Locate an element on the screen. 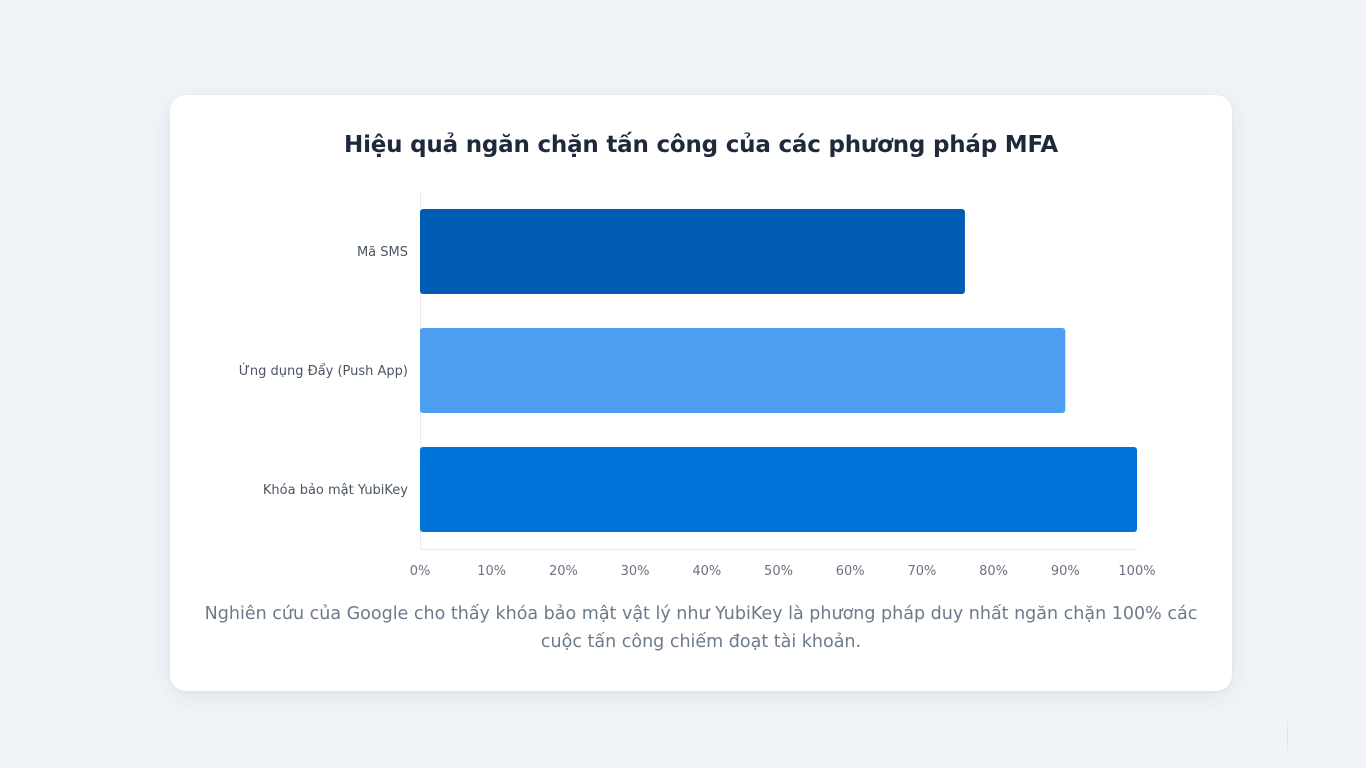 The width and height of the screenshot is (1366, 768). divider is located at coordinates (1287, 736).